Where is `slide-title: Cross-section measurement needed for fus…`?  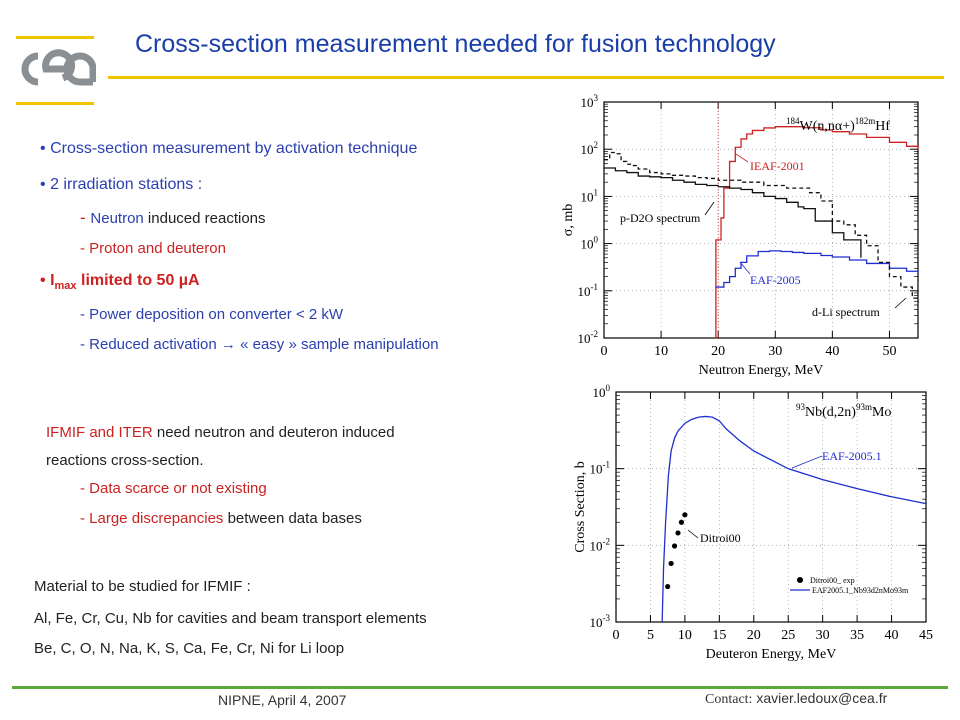 slide-title: Cross-section measurement needed for fus… is located at coordinates (455, 44).